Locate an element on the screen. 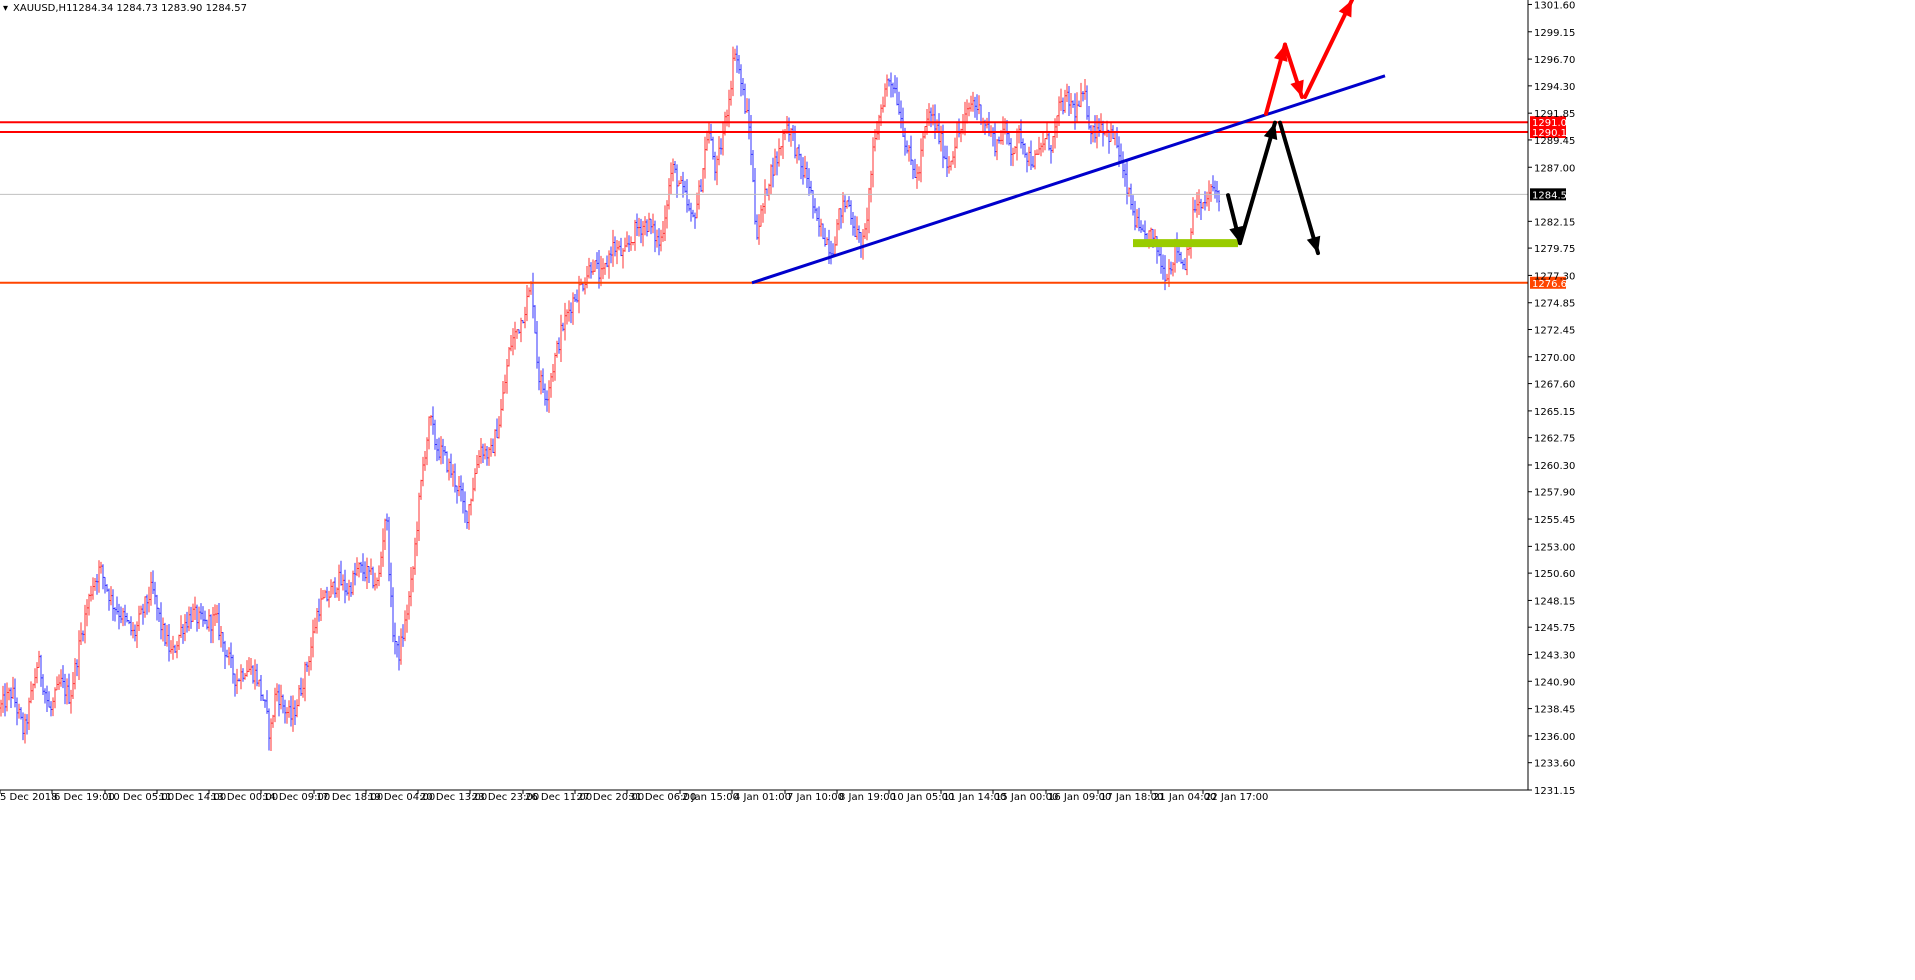 The height and width of the screenshot is (980, 1915). y-tick-label: 1240.90 is located at coordinates (1554, 682).